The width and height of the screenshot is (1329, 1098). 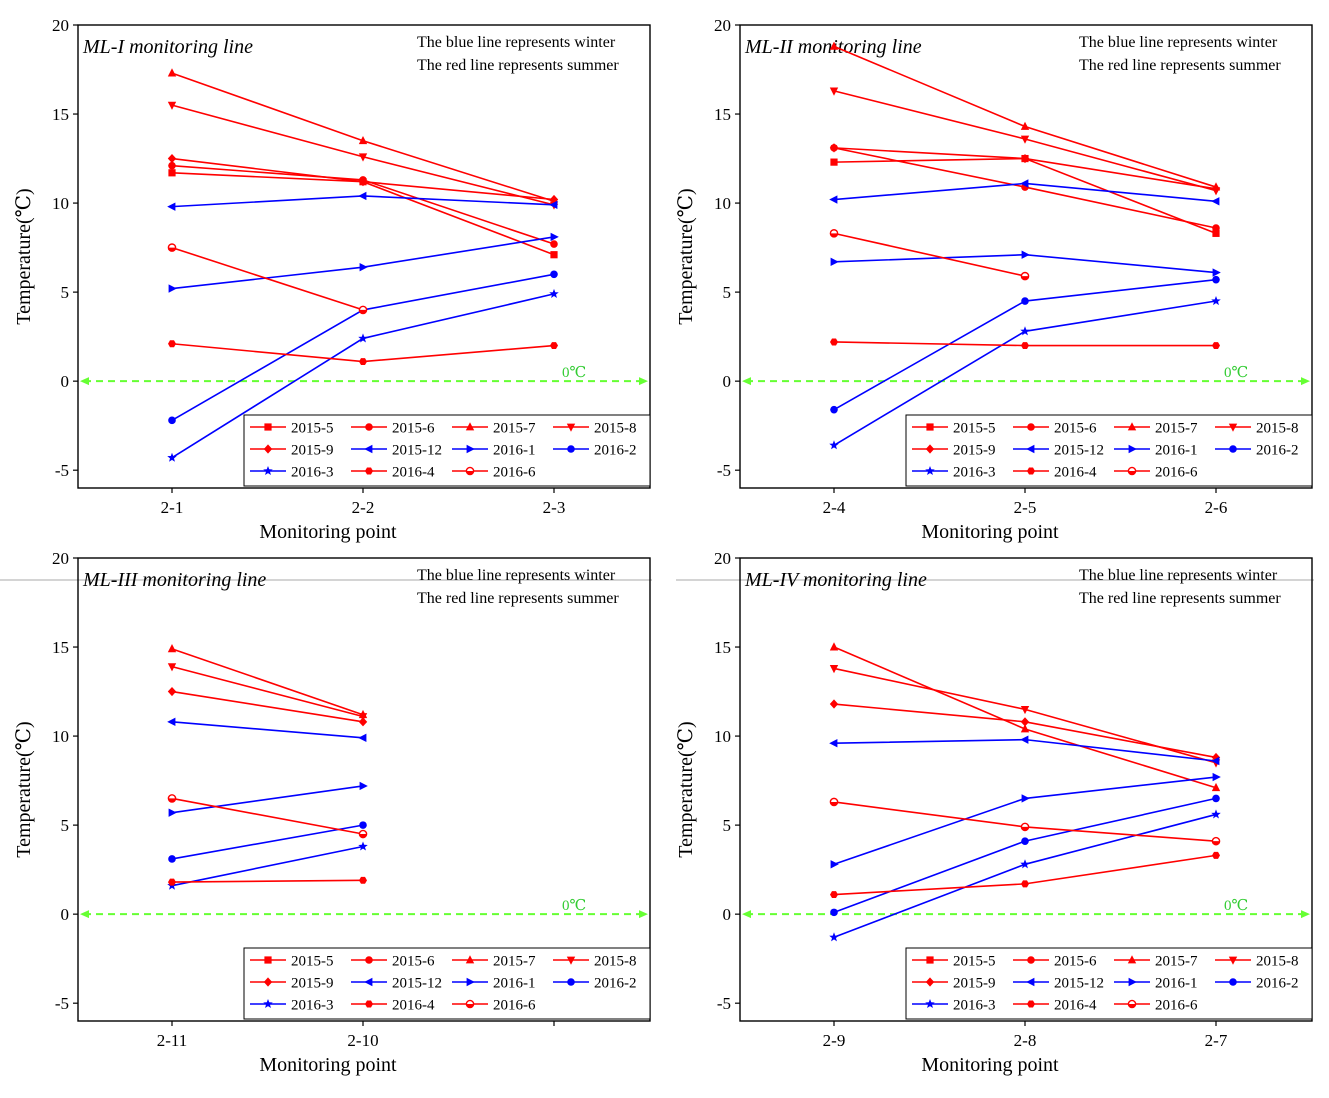 I want to click on zero-line-arrow-left, so click(x=84, y=381).